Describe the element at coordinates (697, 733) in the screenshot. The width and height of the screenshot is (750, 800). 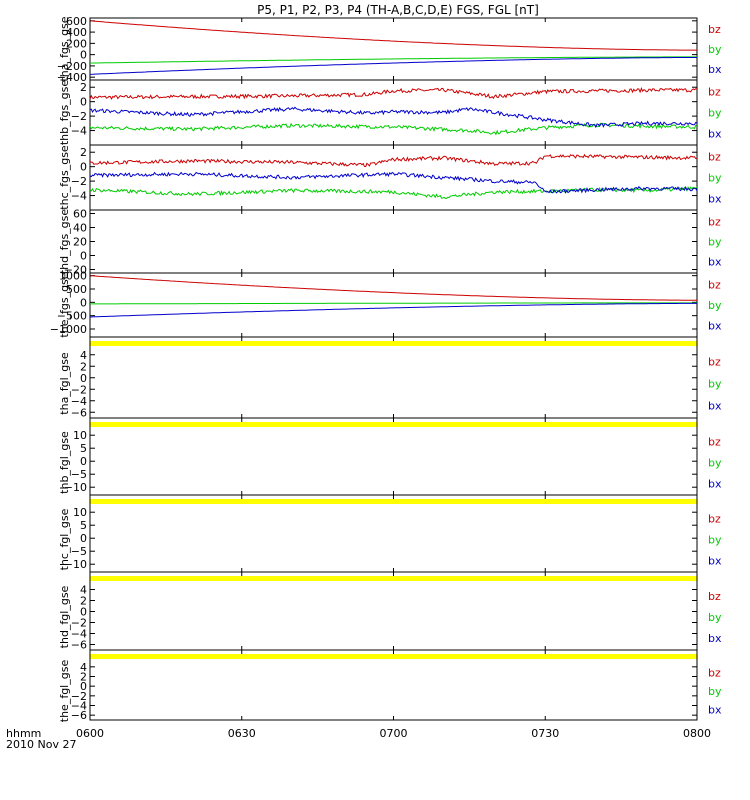
I see `x-tick-label: 0800` at that location.